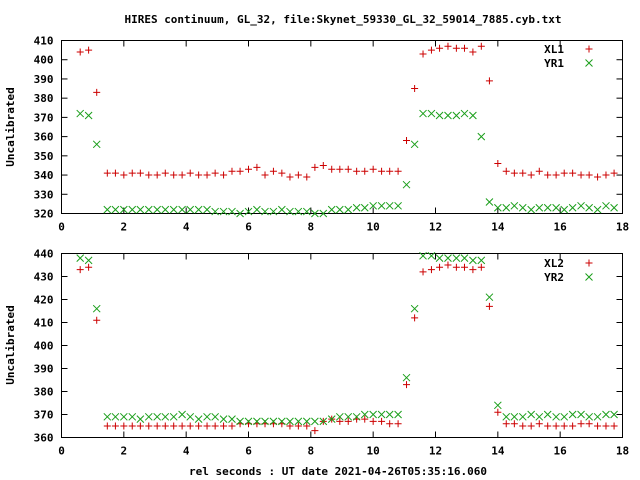  What do you see at coordinates (554, 263) in the screenshot?
I see `legend-label-xl2: XL2` at bounding box center [554, 263].